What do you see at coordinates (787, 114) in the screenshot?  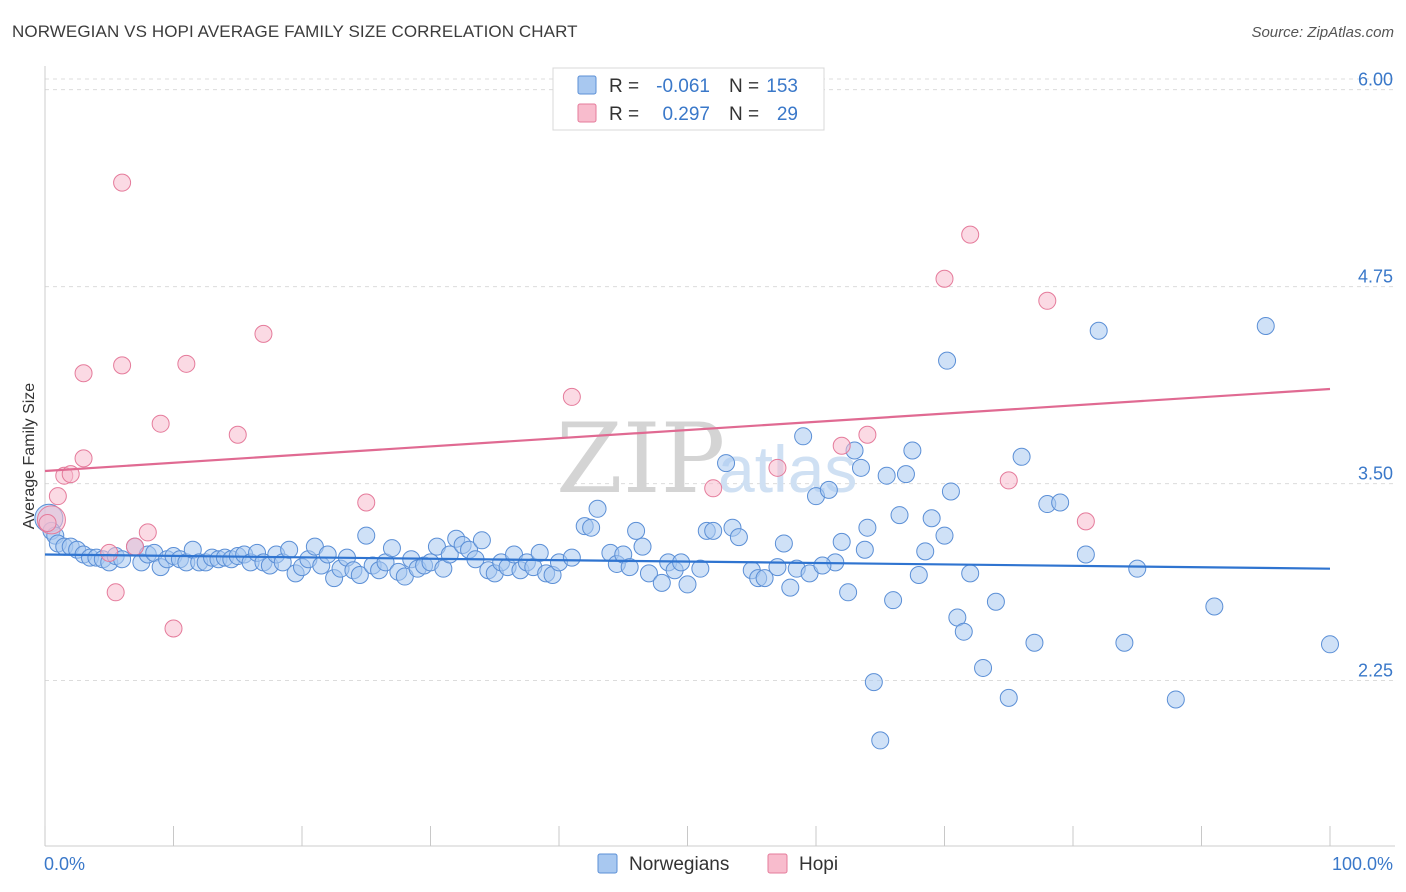 I see `stats-n-value: 29` at bounding box center [787, 114].